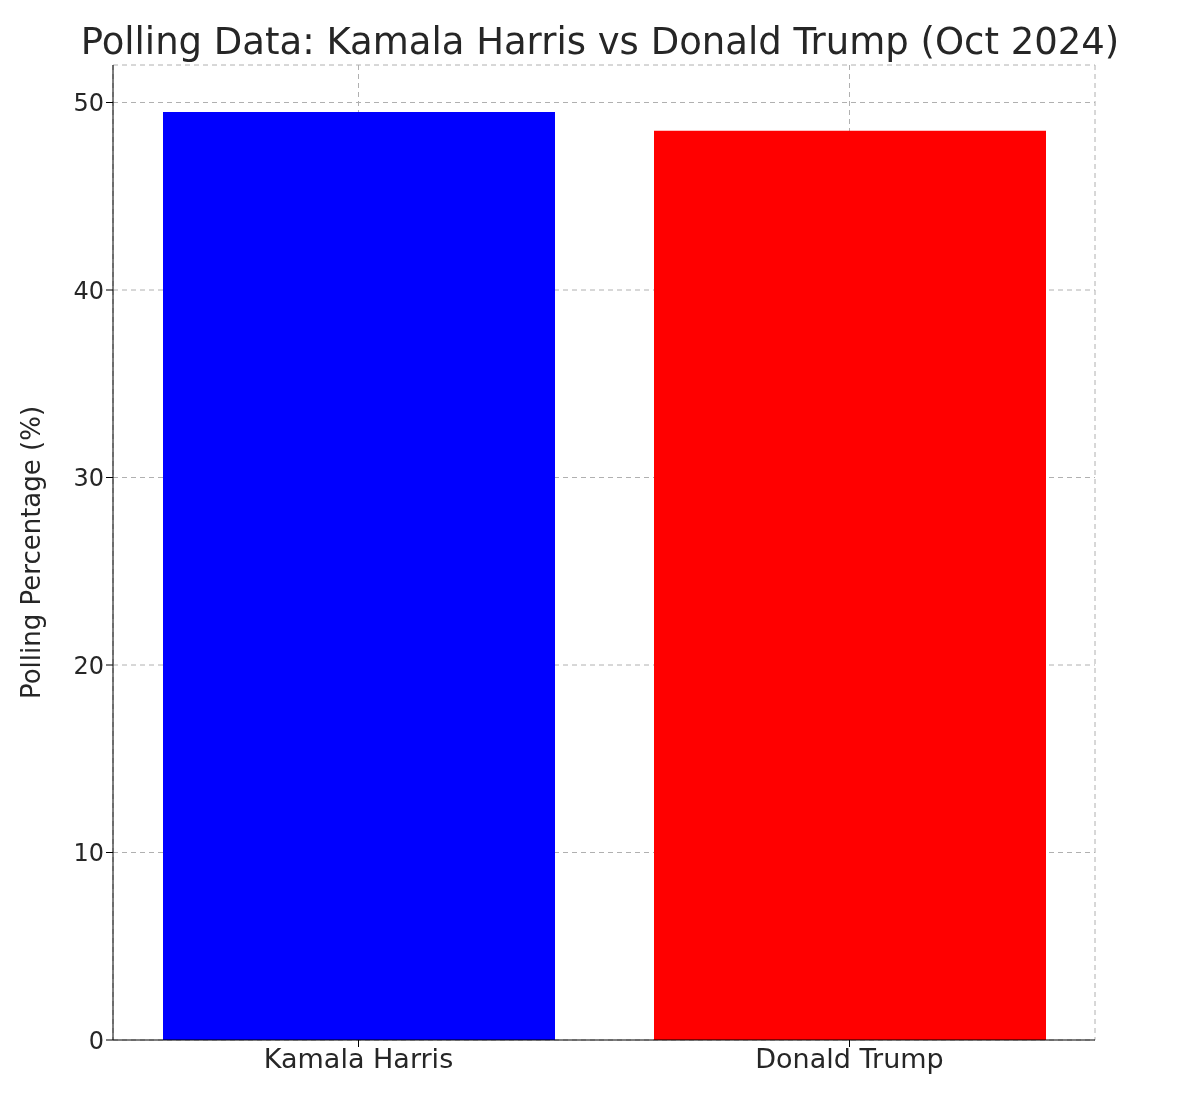 The width and height of the screenshot is (1200, 1099). Describe the element at coordinates (88, 665) in the screenshot. I see `y-tick-label: 20` at that location.